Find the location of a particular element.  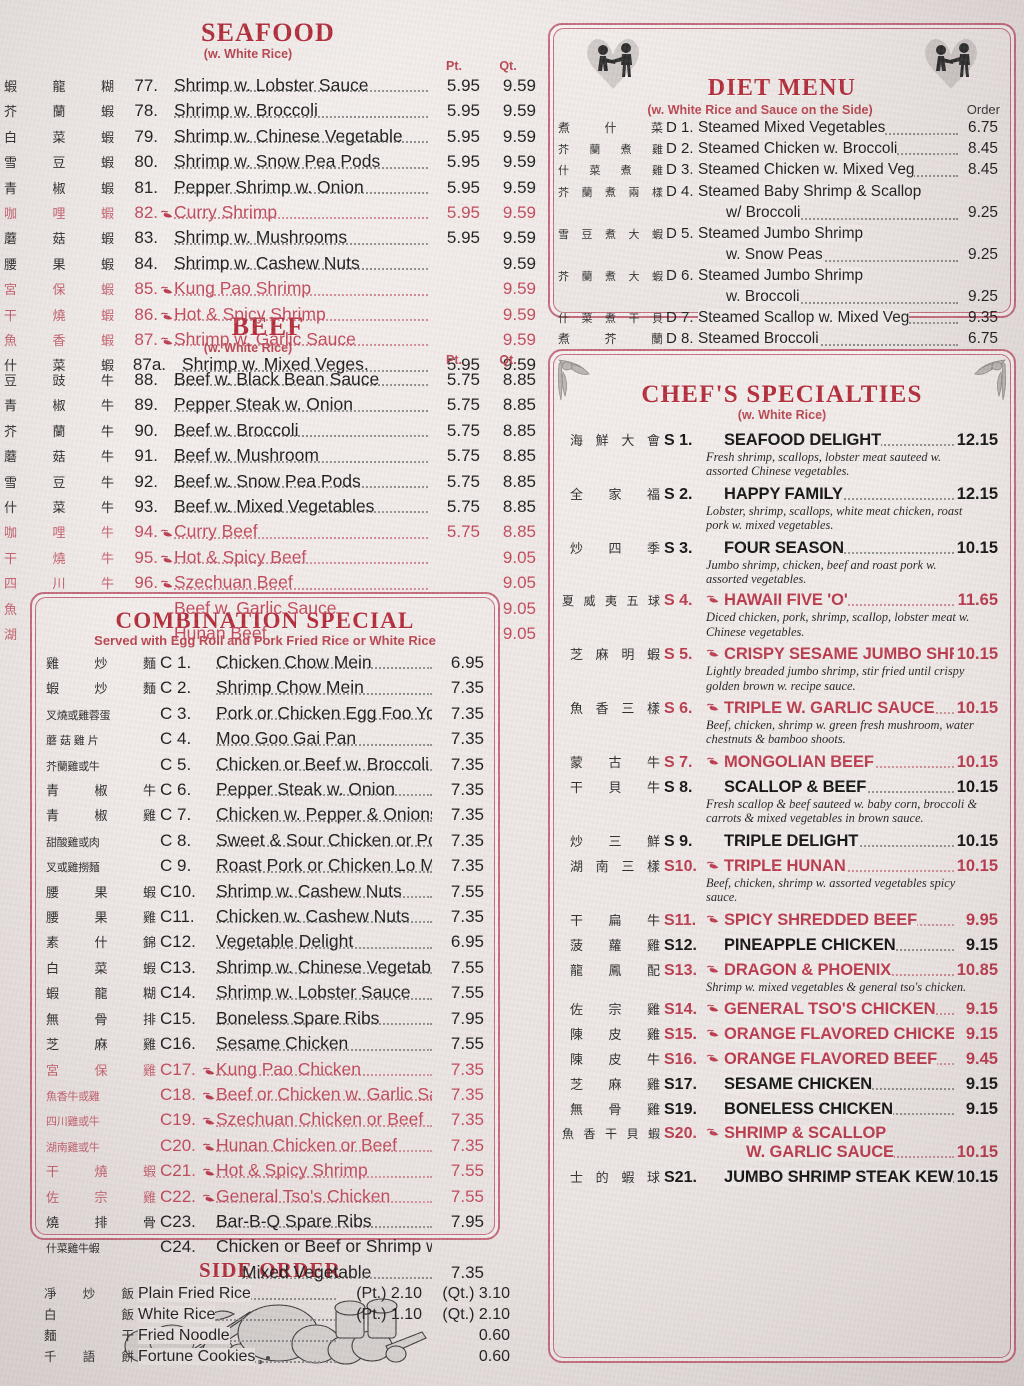

item-name: Beef w. Garlic Sauce is located at coordinates (255, 607).